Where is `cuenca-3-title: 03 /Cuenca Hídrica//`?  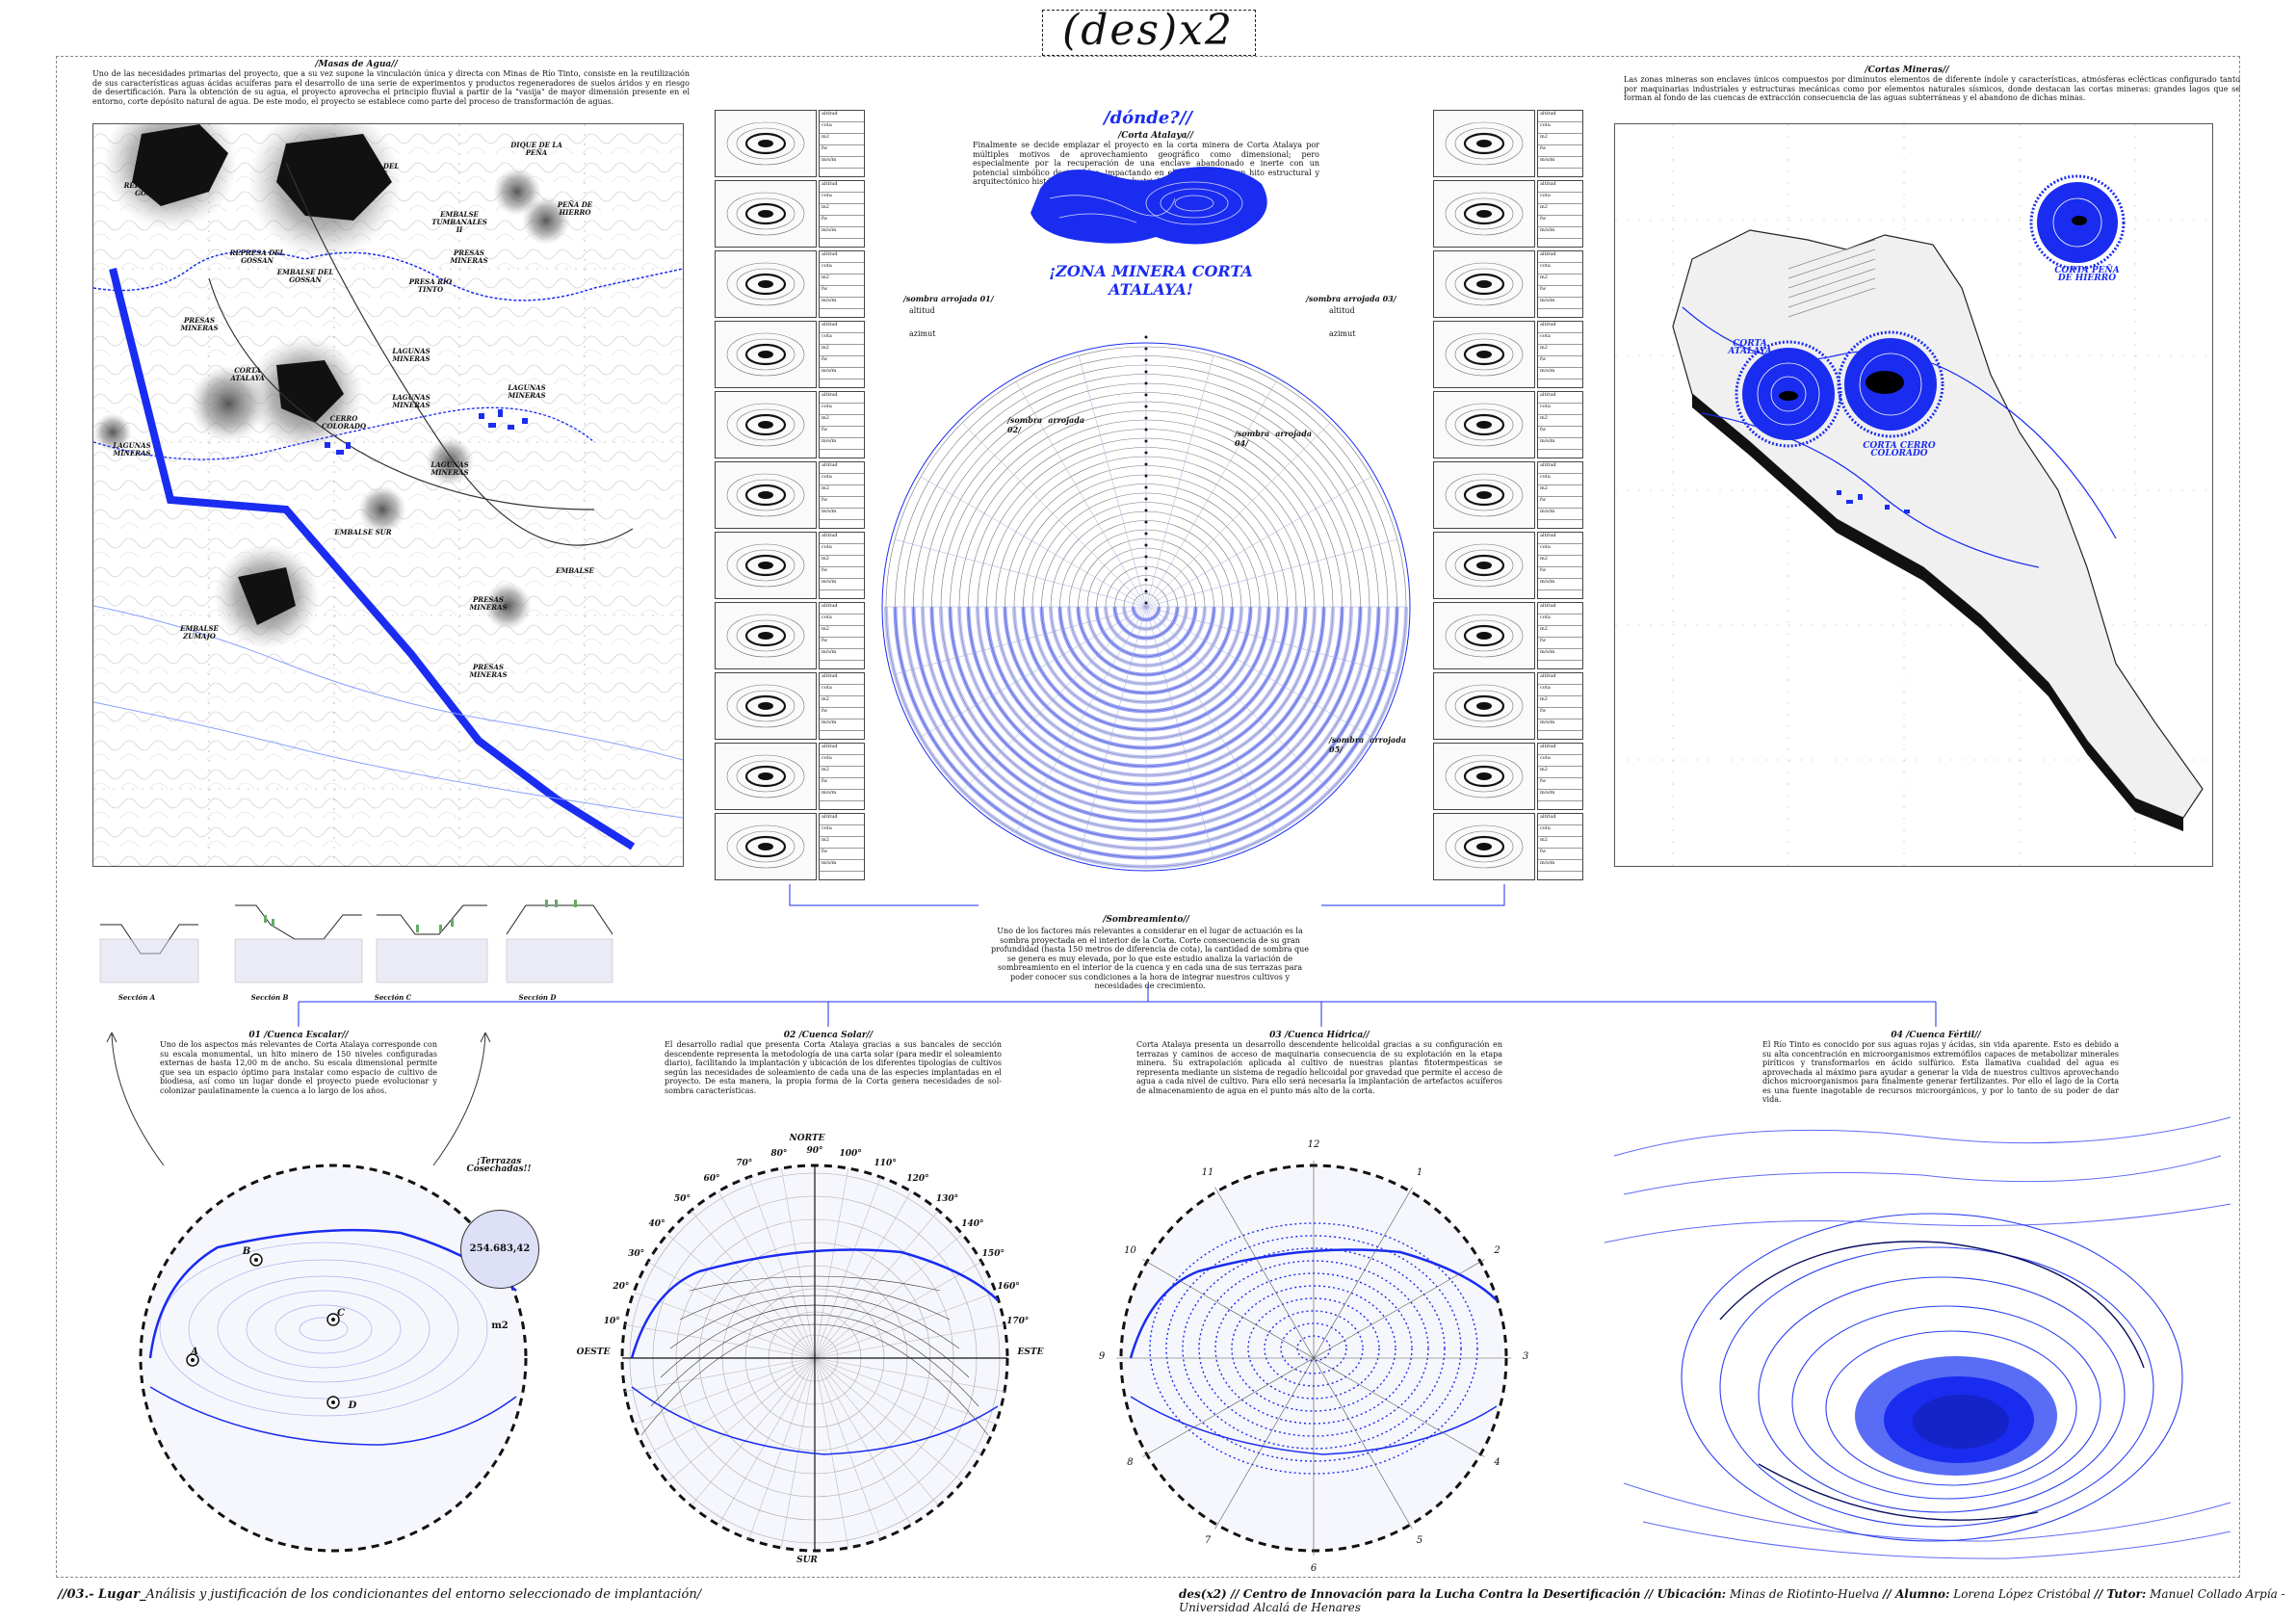
cuenca-3-title: 03 /Cuenca Hídrica// is located at coordinates (1319, 1035).